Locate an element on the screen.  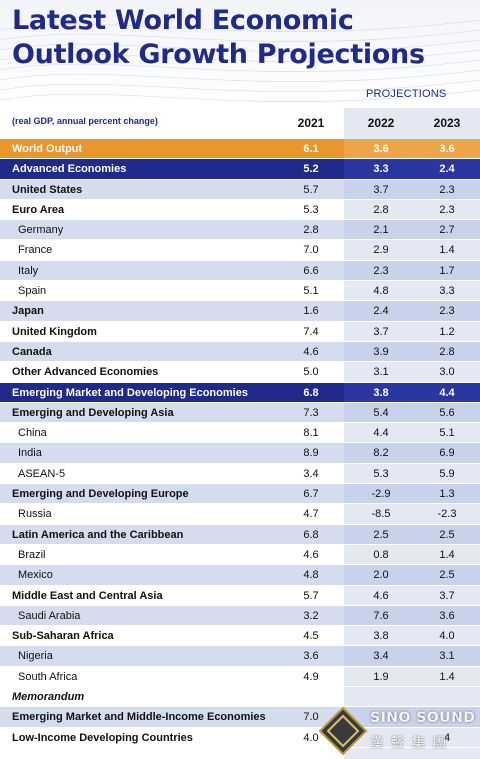
value-2021: 5.7 is located at coordinates (311, 595).